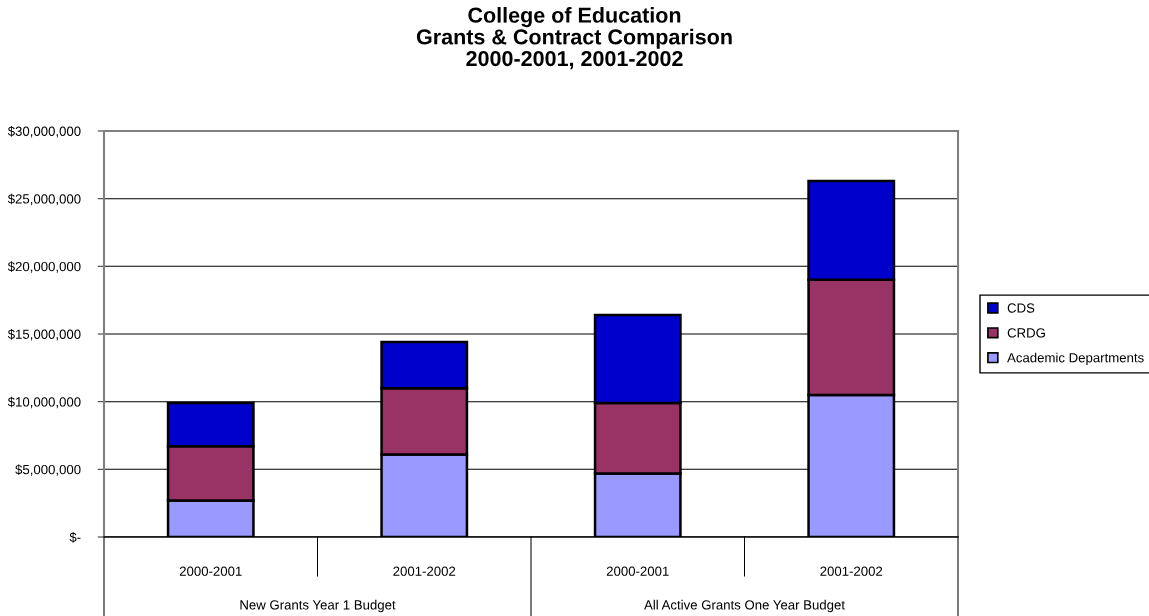  Describe the element at coordinates (318, 606) in the screenshot. I see `text: New Grants Year 1 Budget` at that location.